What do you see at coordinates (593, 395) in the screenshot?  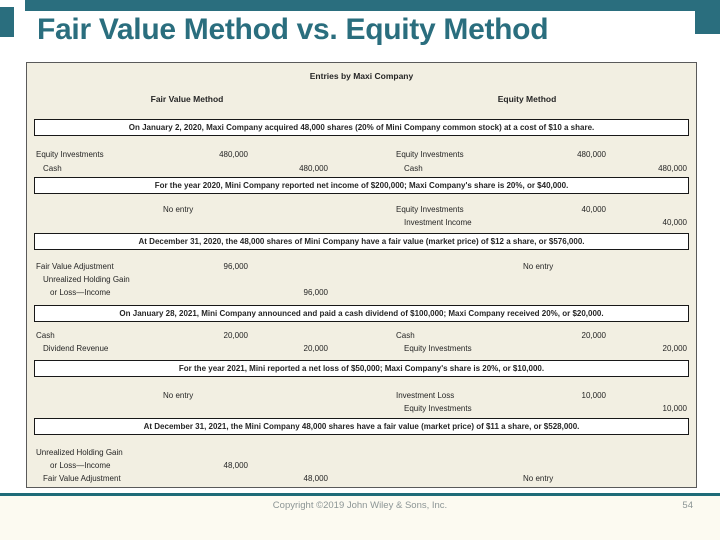 I see `debit-amount: 10,000` at bounding box center [593, 395].